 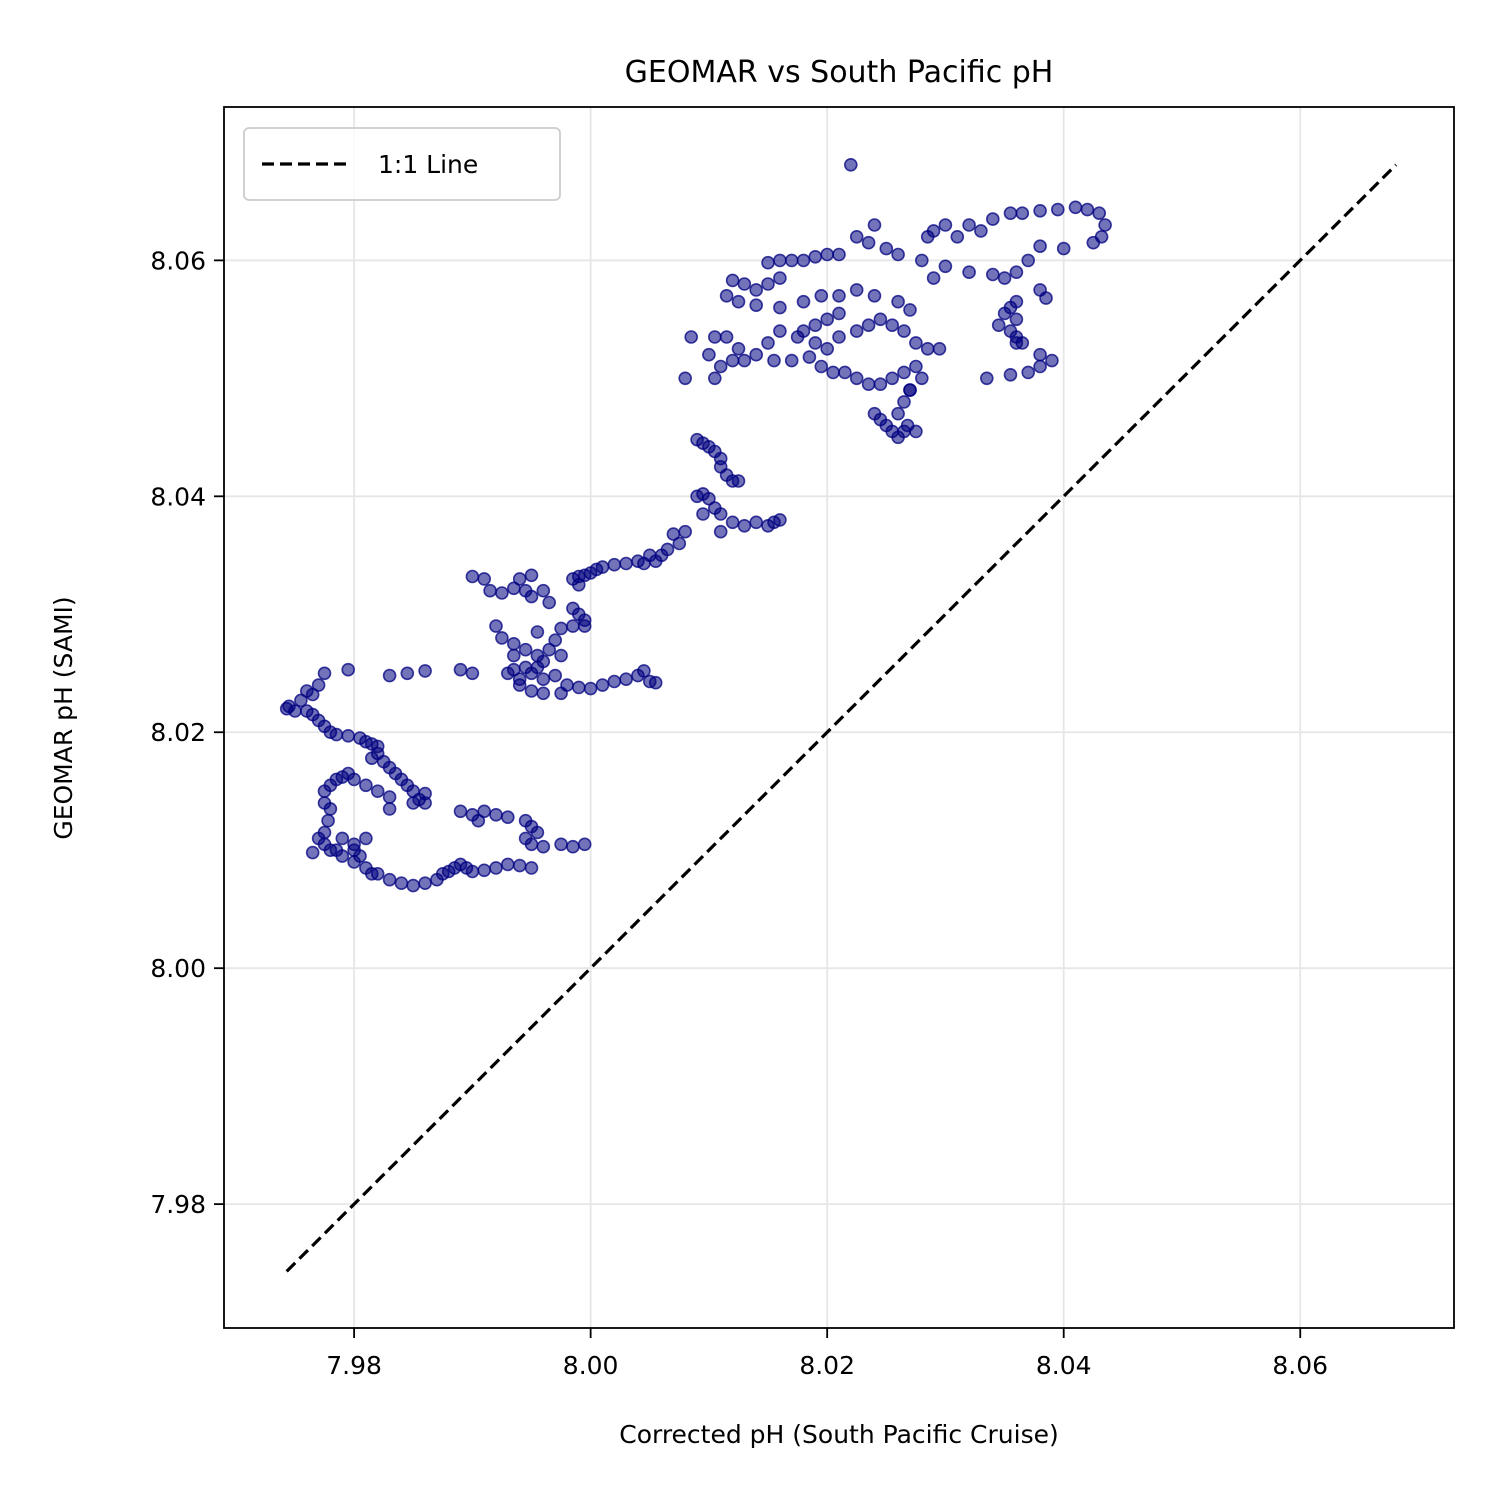 What do you see at coordinates (354, 1365) in the screenshot?
I see `x-tick-label: 7.98` at bounding box center [354, 1365].